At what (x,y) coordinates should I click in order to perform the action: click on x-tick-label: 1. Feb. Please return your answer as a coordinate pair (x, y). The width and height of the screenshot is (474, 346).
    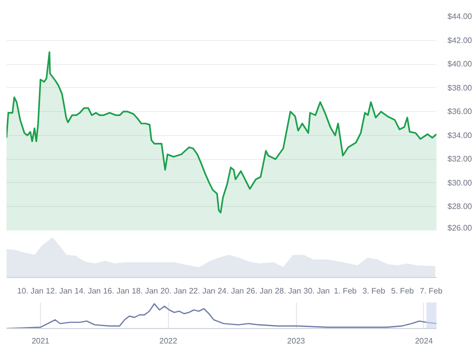
    Looking at the image, I should click on (346, 291).